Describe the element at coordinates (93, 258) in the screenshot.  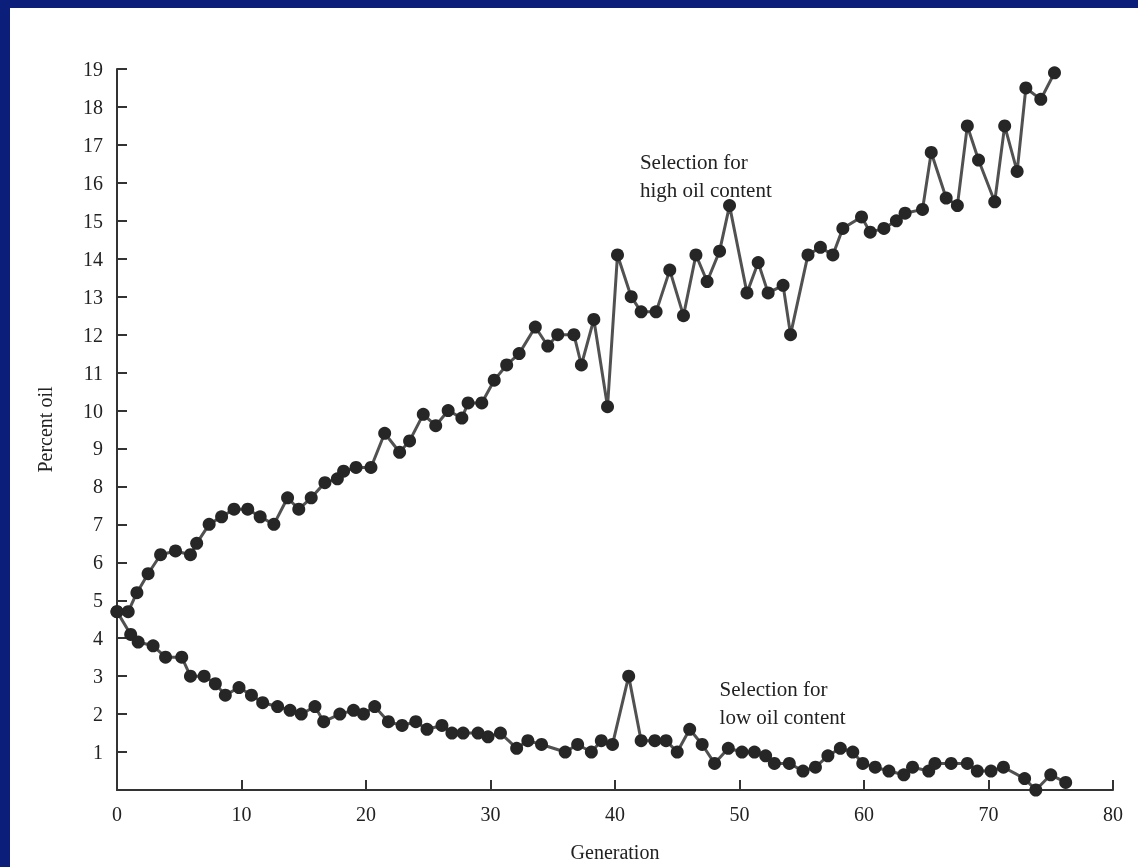
I see `y-tick-label: 14` at that location.